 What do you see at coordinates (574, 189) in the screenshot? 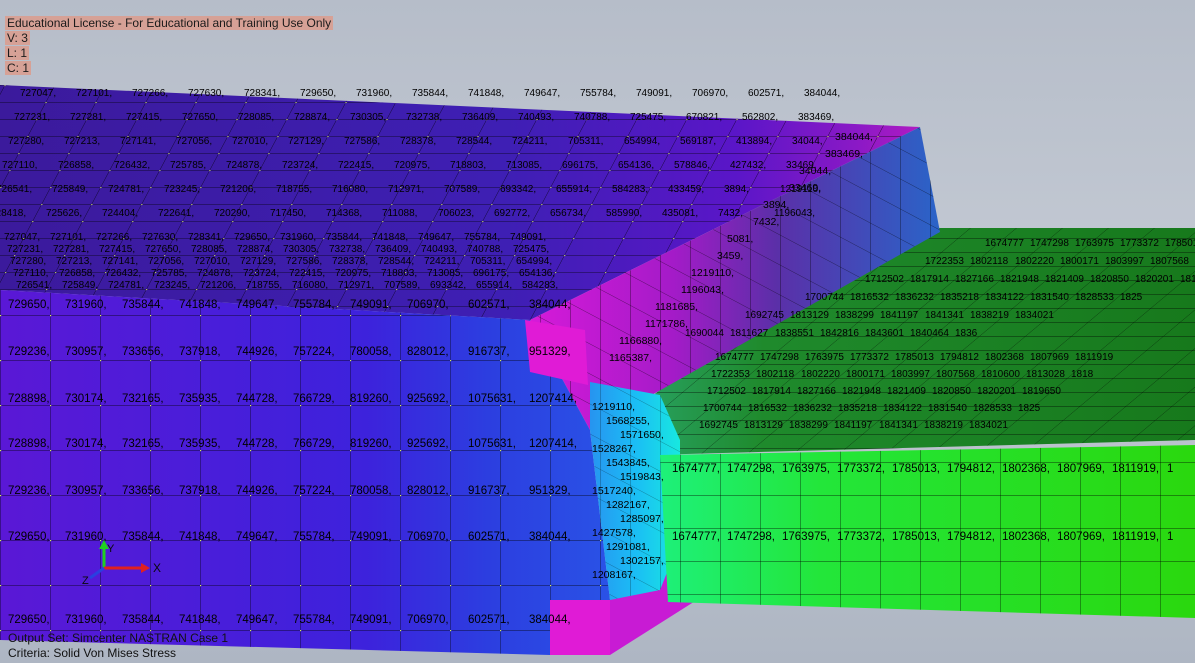
I see `plate-top-value: 655914,` at bounding box center [574, 189].